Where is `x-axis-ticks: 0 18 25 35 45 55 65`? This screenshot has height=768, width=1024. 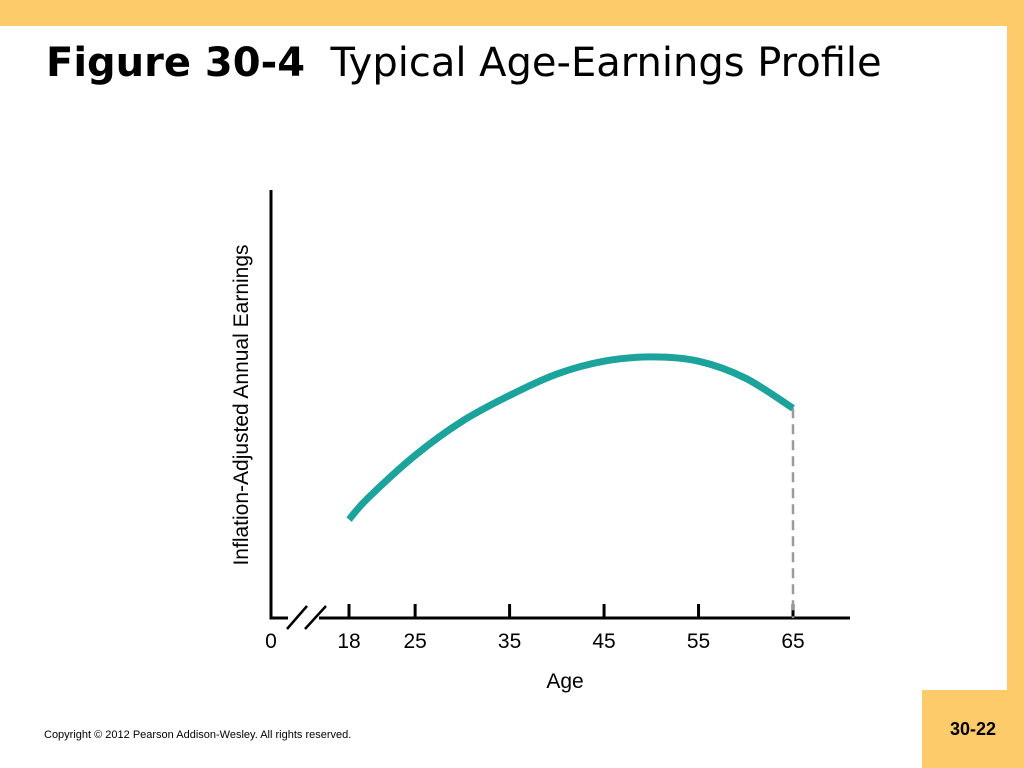
x-axis-ticks: 0 18 25 35 45 55 65 is located at coordinates (535, 628).